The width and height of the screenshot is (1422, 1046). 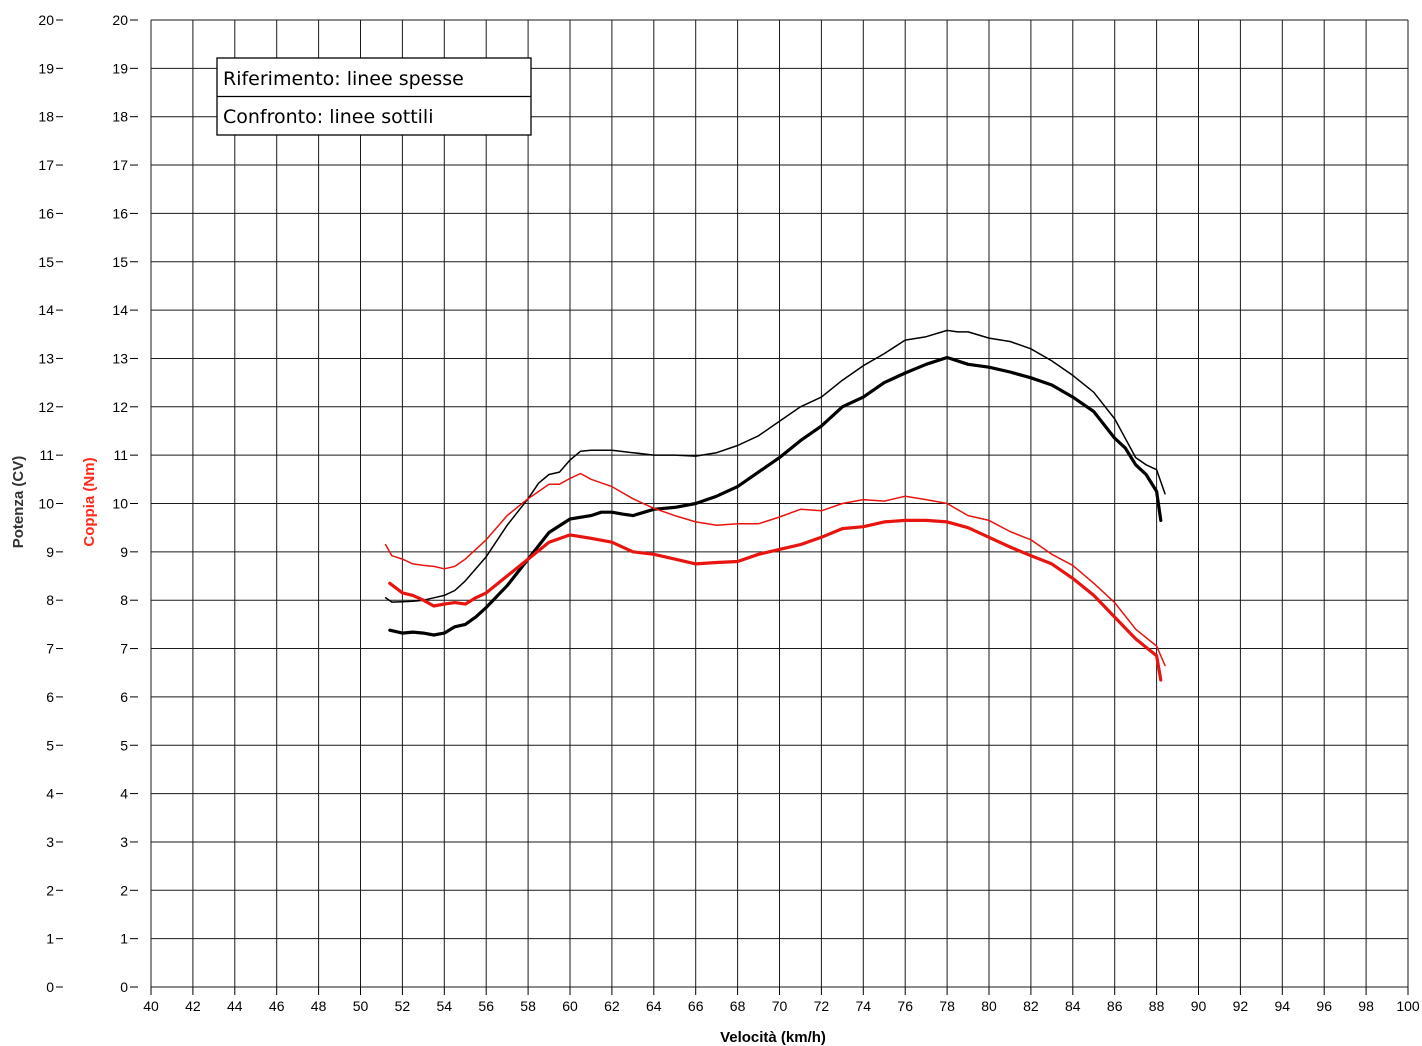 What do you see at coordinates (151, 1006) in the screenshot?
I see `x-tick-label: 40` at bounding box center [151, 1006].